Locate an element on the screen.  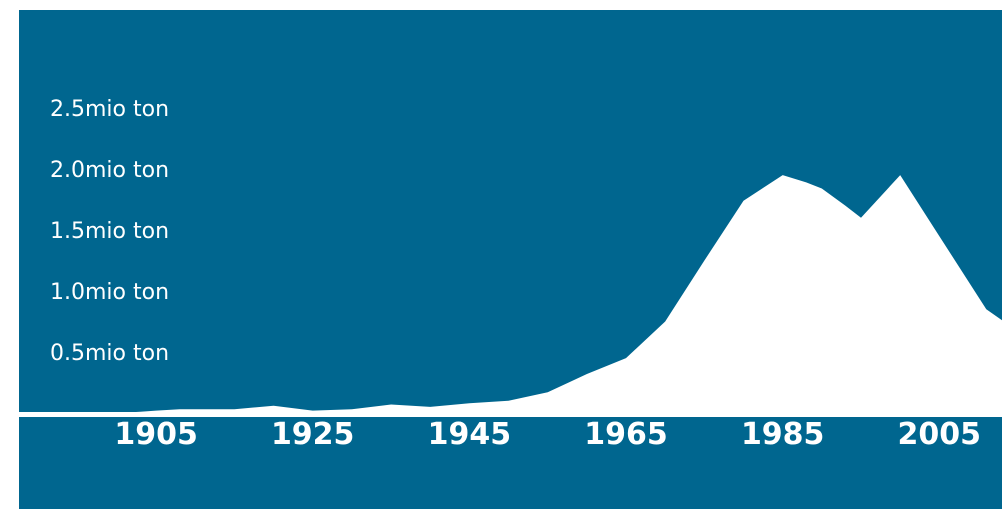
x-tick-label: 1945 is located at coordinates (470, 434).